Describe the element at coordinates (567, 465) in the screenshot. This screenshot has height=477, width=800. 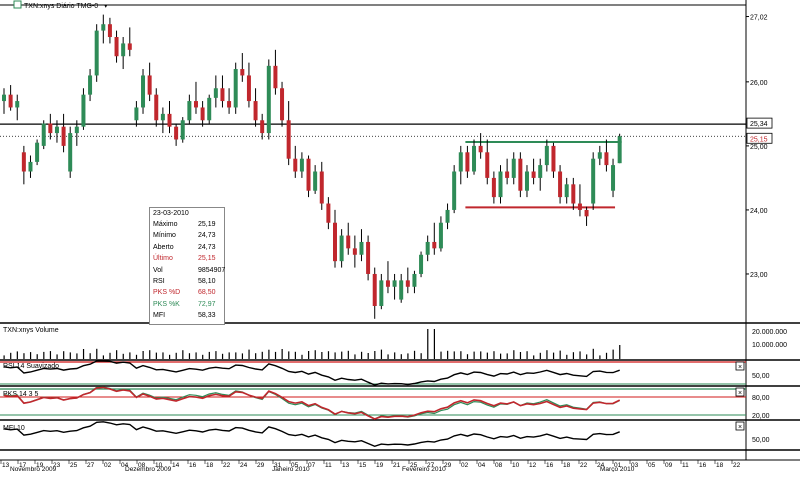
I see `date-tick-label: 18` at that location.